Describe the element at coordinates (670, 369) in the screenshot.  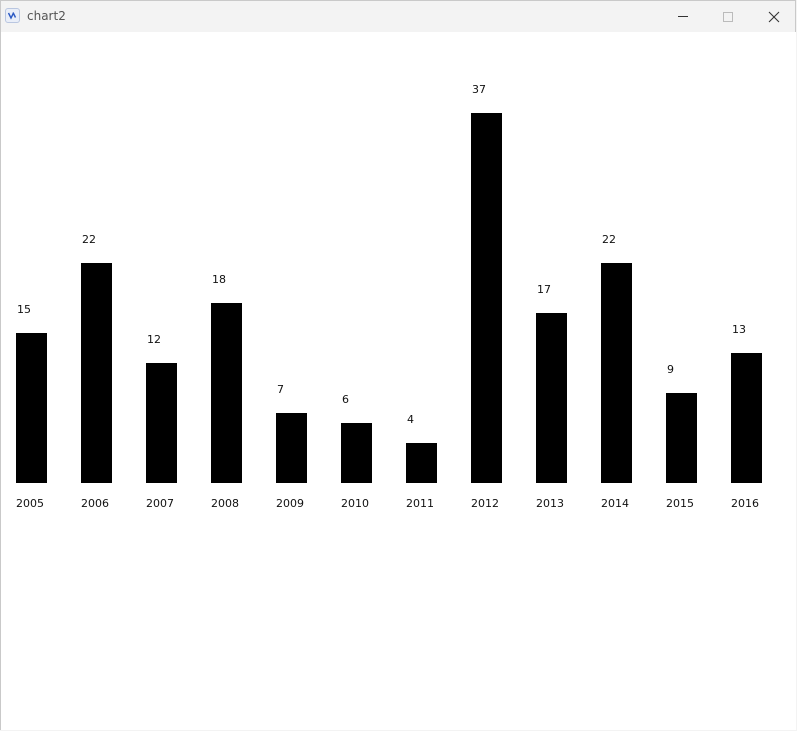
I see `value-label-2015: 9` at that location.